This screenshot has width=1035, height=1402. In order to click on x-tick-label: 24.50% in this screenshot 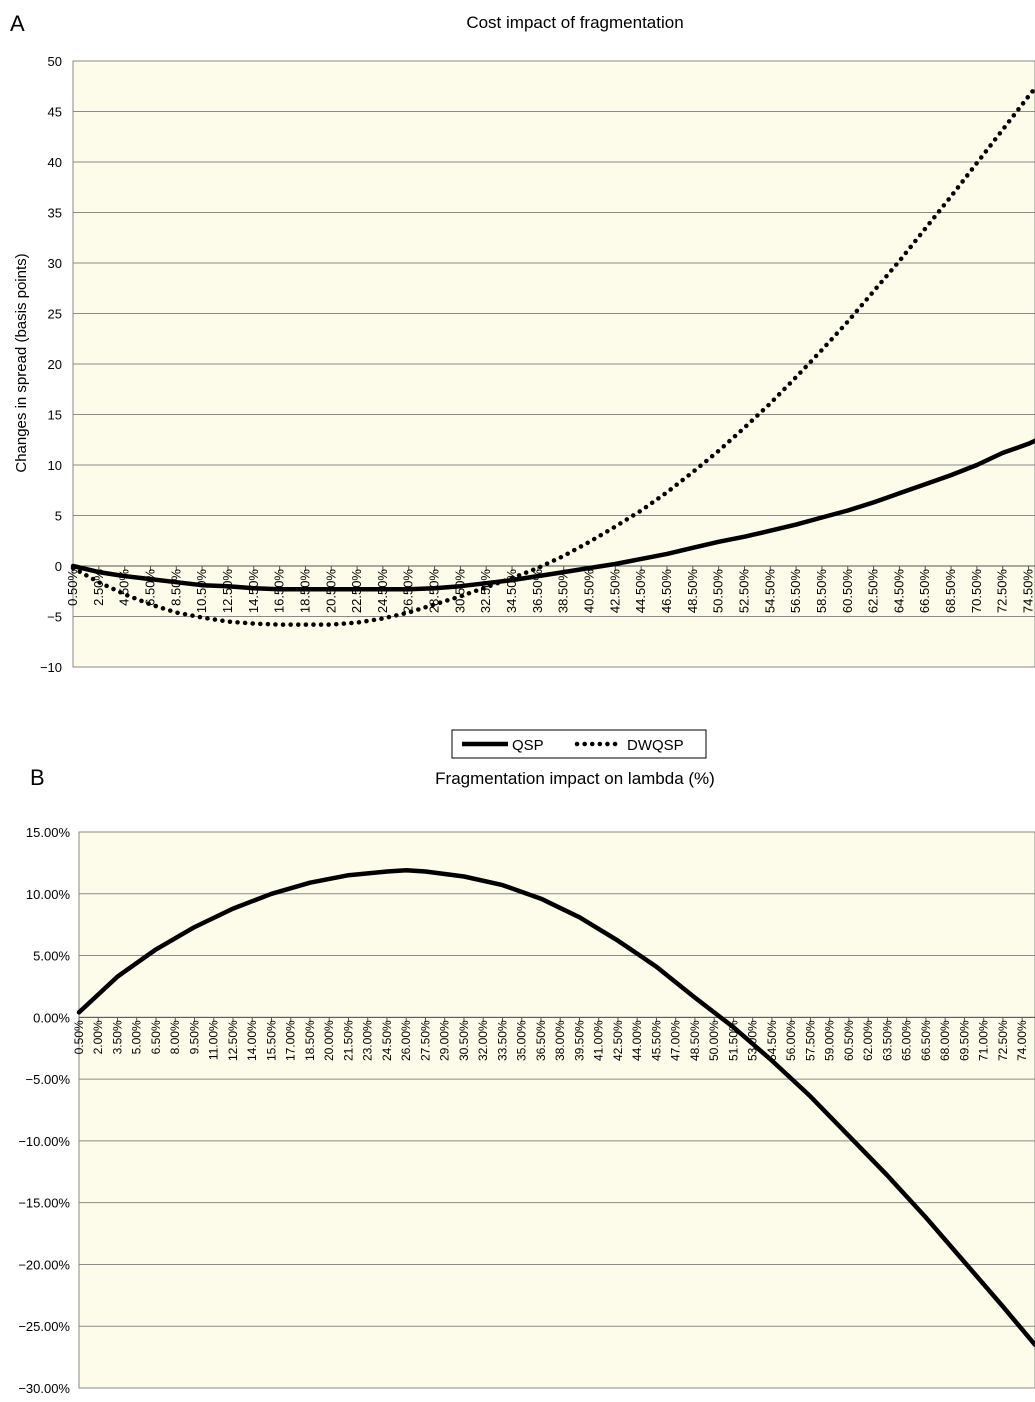, I will do `click(387, 1040)`.